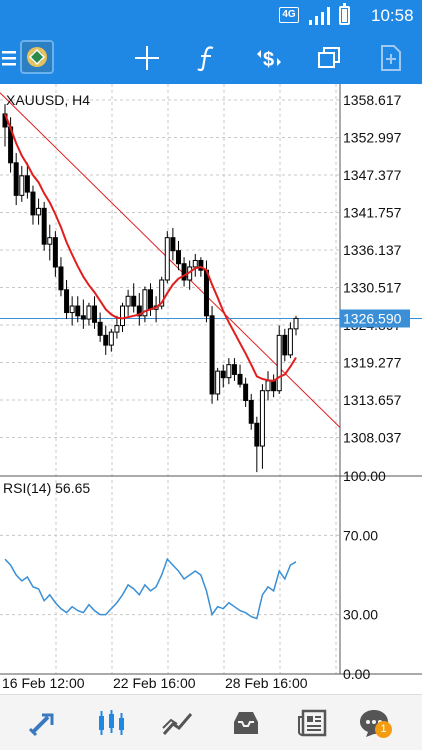 This screenshot has width=422, height=750. What do you see at coordinates (372, 438) in the screenshot?
I see `price-tick-label: 1308.037` at bounding box center [372, 438].